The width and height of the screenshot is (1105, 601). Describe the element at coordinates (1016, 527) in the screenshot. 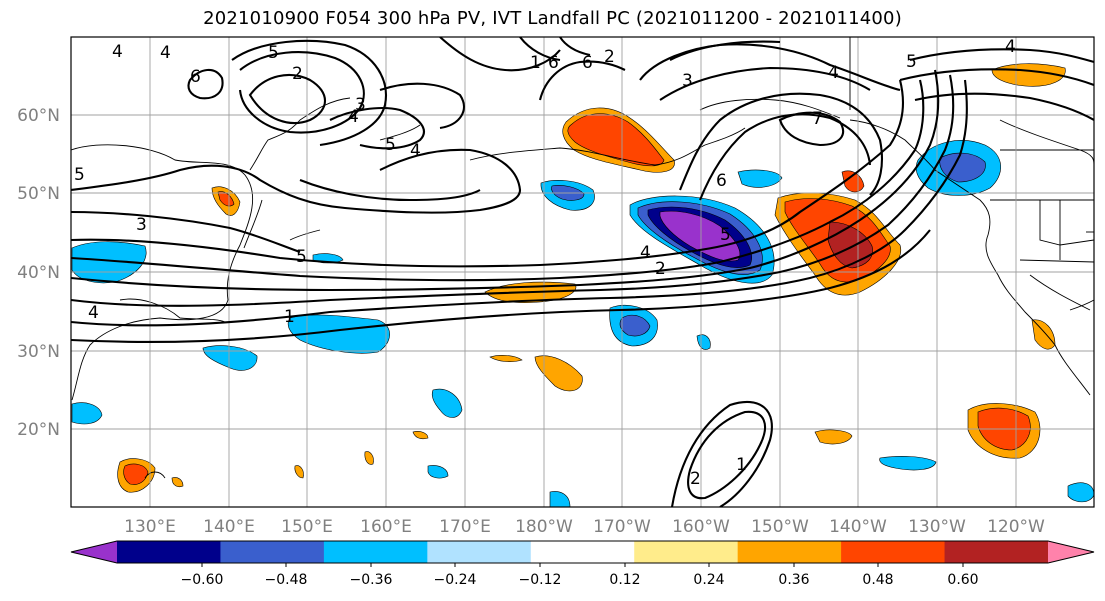

I see `lon-label: 120°W` at that location.